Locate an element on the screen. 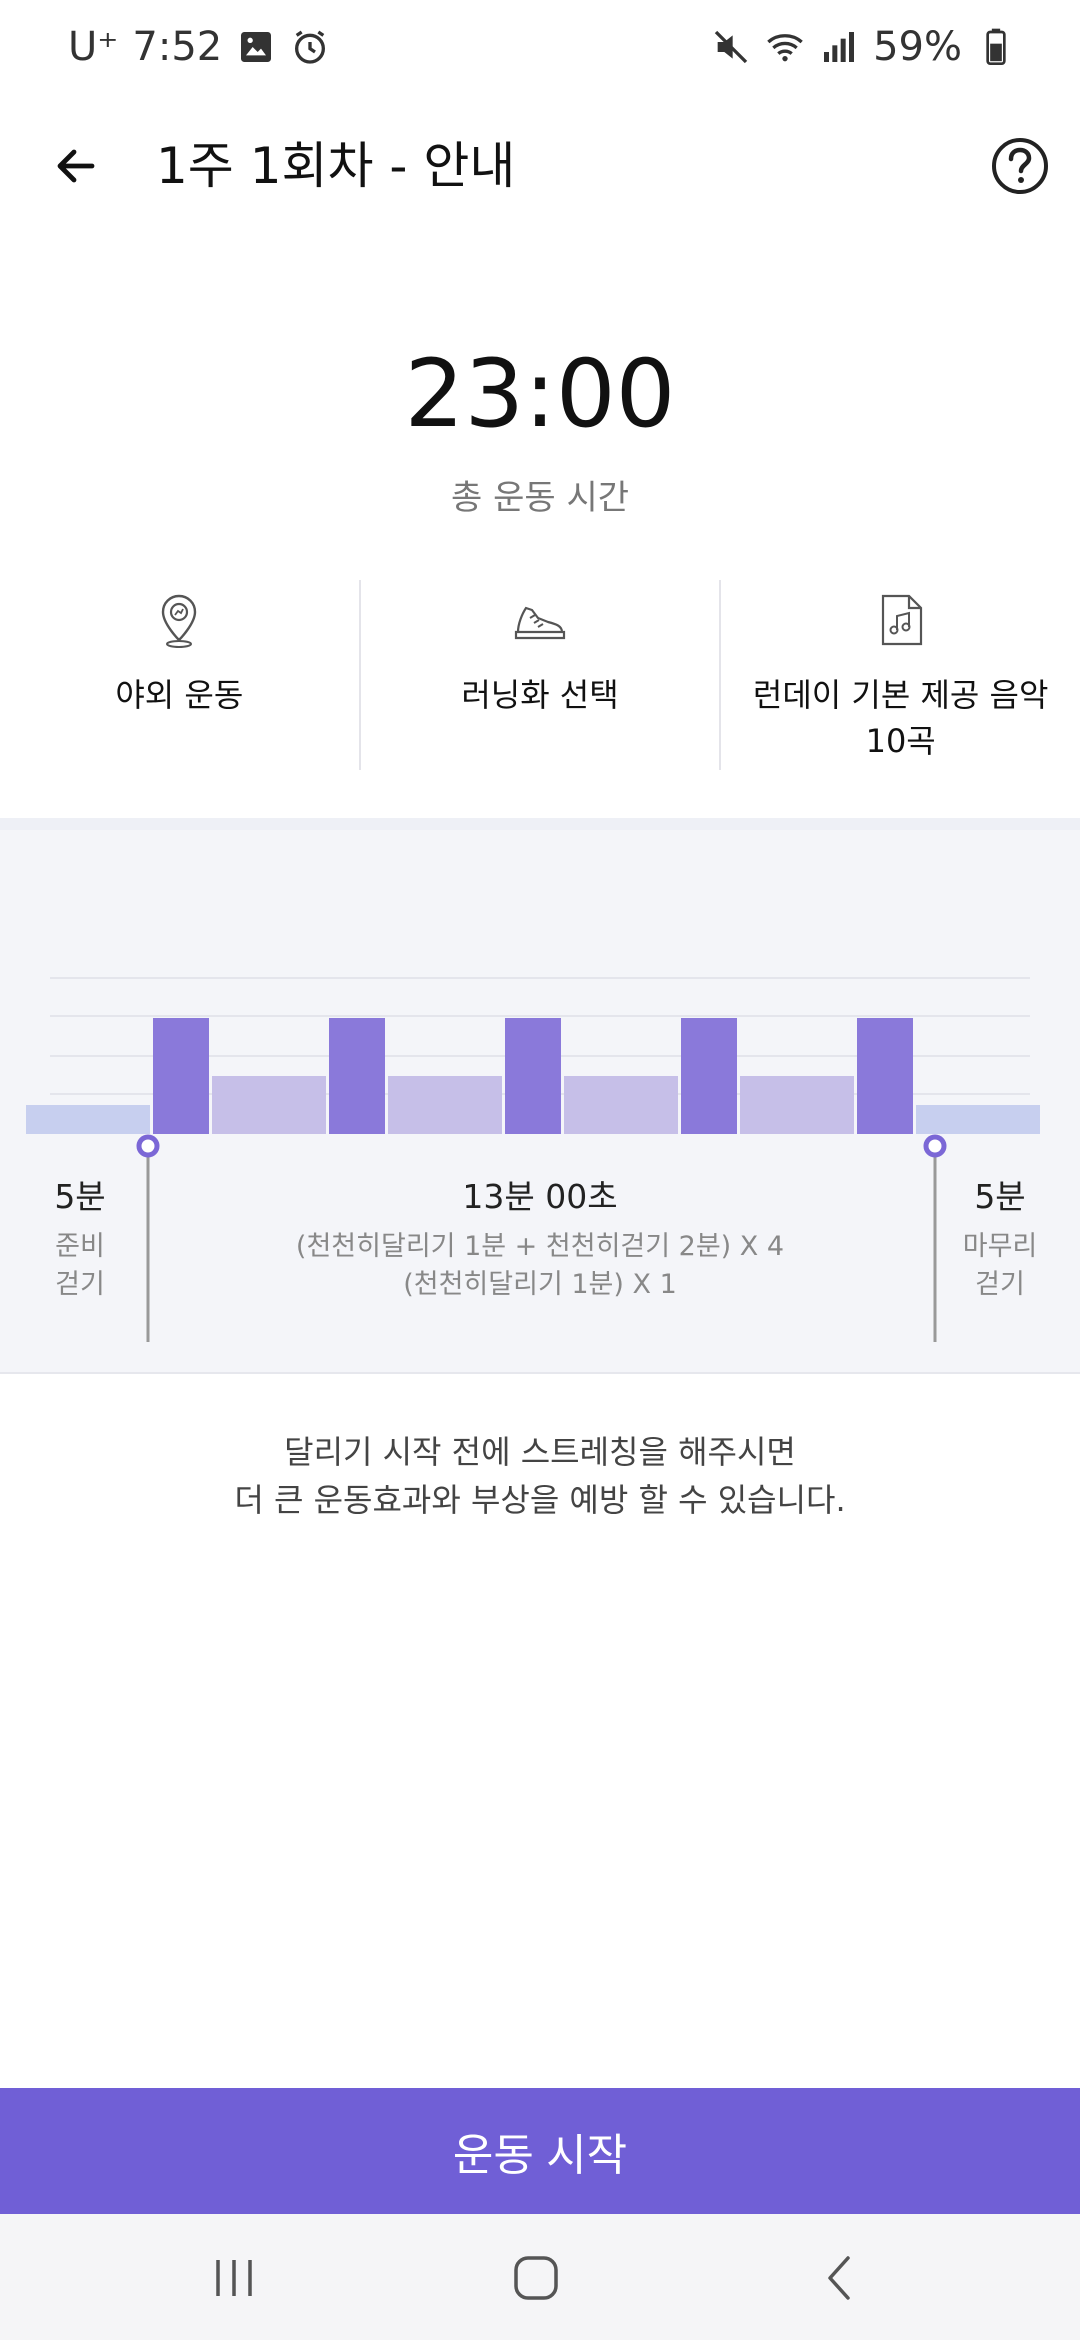  cooldown-duration: 5분 is located at coordinates (1000, 1196).